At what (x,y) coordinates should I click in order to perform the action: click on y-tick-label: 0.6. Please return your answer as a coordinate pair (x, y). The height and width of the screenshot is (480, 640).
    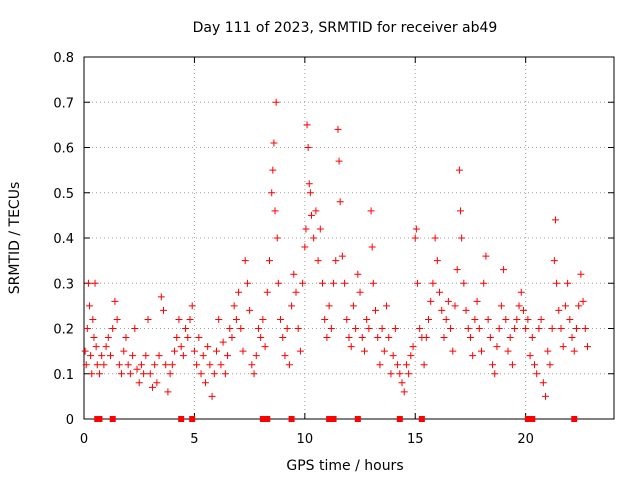
    Looking at the image, I should click on (63, 149).